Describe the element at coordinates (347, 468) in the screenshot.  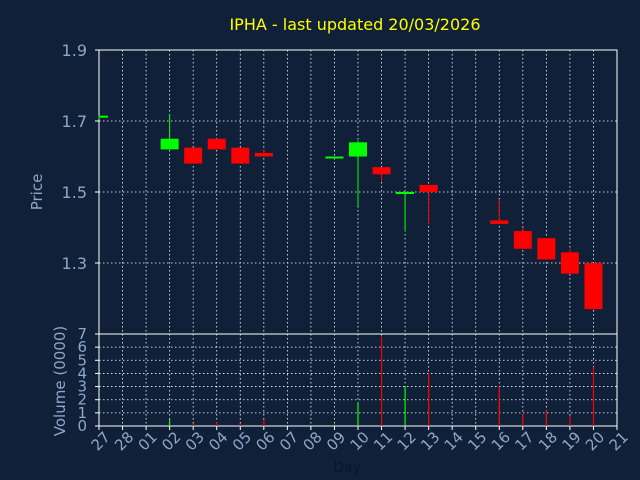
I see `x-axis-label: Day` at that location.